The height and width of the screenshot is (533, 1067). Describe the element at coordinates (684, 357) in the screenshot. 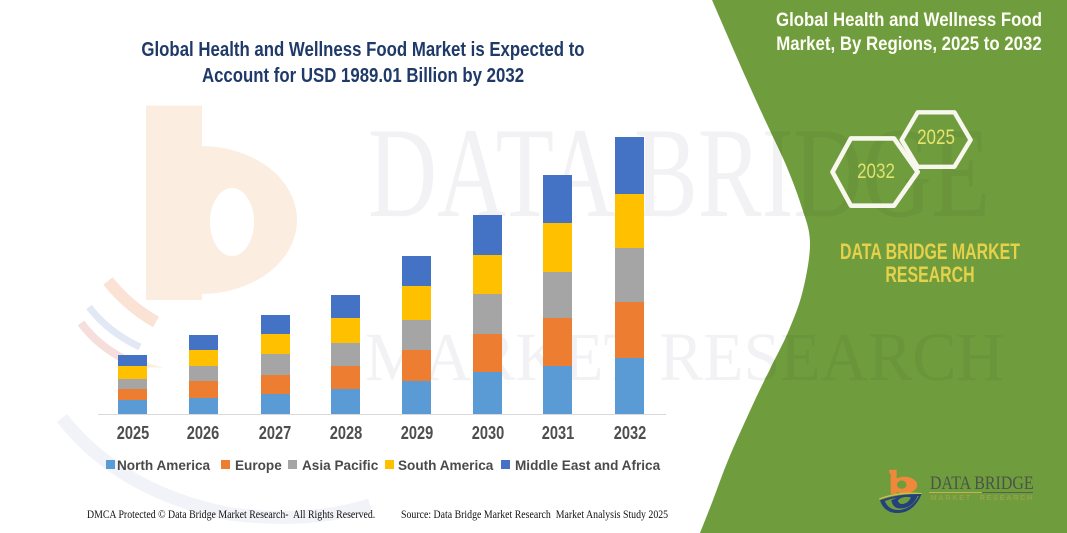

I see `svg-text: MARKET RESEARCH` at that location.